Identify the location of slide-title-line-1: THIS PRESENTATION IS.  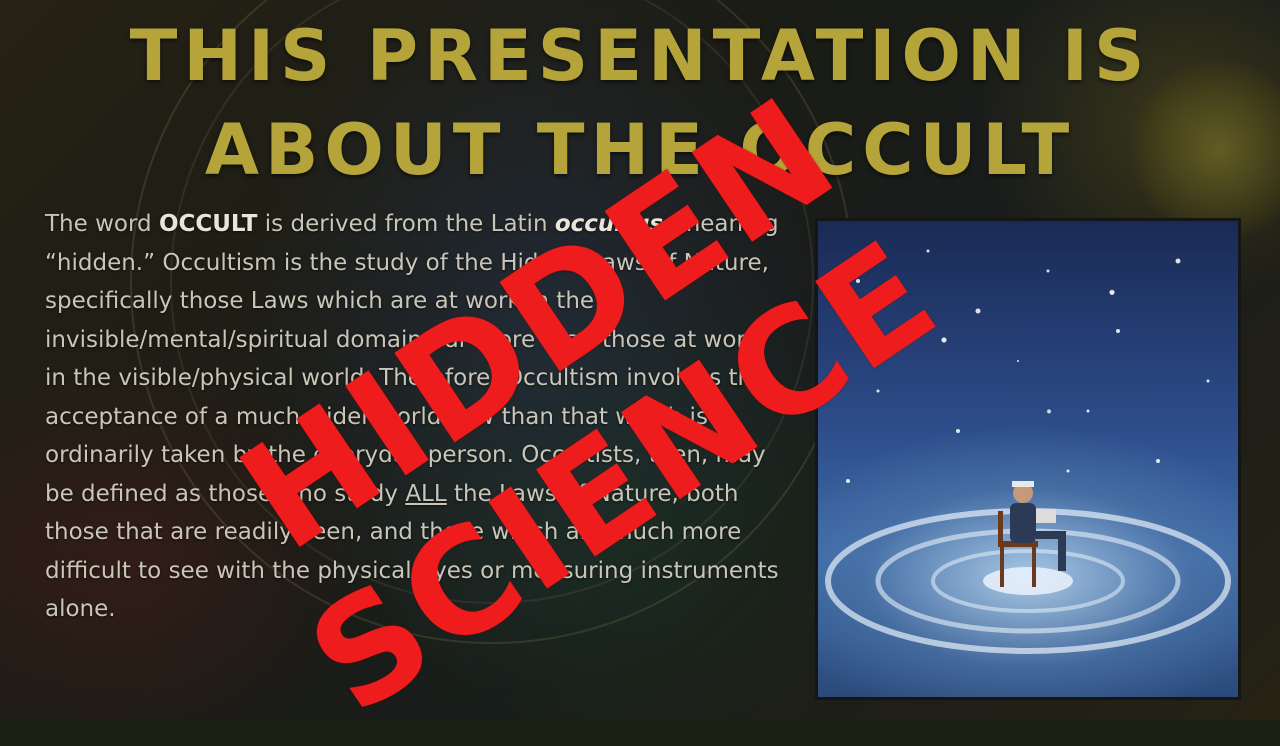
(640, 56).